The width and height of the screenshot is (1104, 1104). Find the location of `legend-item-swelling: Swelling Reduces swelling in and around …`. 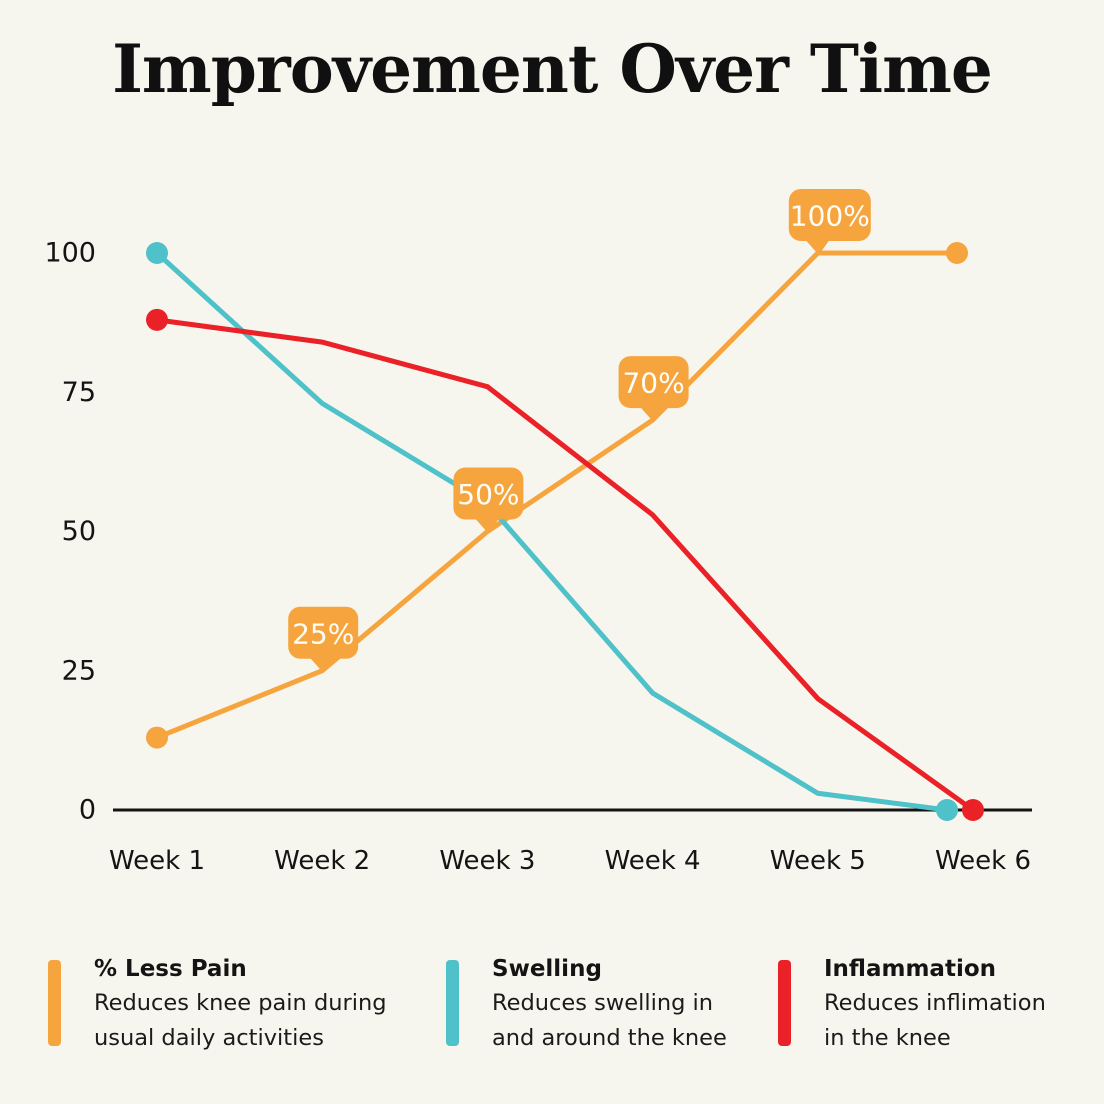

legend-item-swelling: Swelling Reduces swelling in and around … is located at coordinates (586, 1004).